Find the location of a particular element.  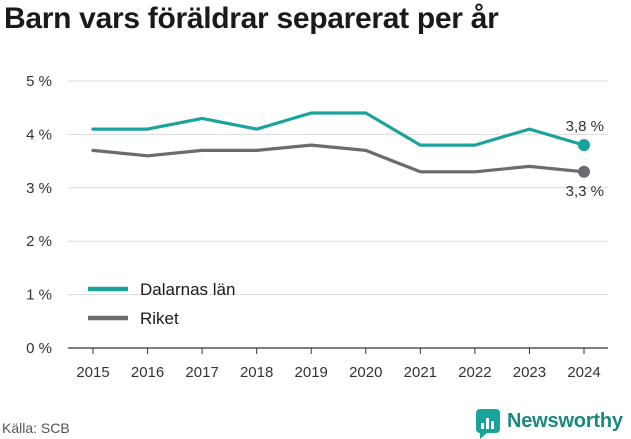

legend-label: Dalarnas län is located at coordinates (187, 289).